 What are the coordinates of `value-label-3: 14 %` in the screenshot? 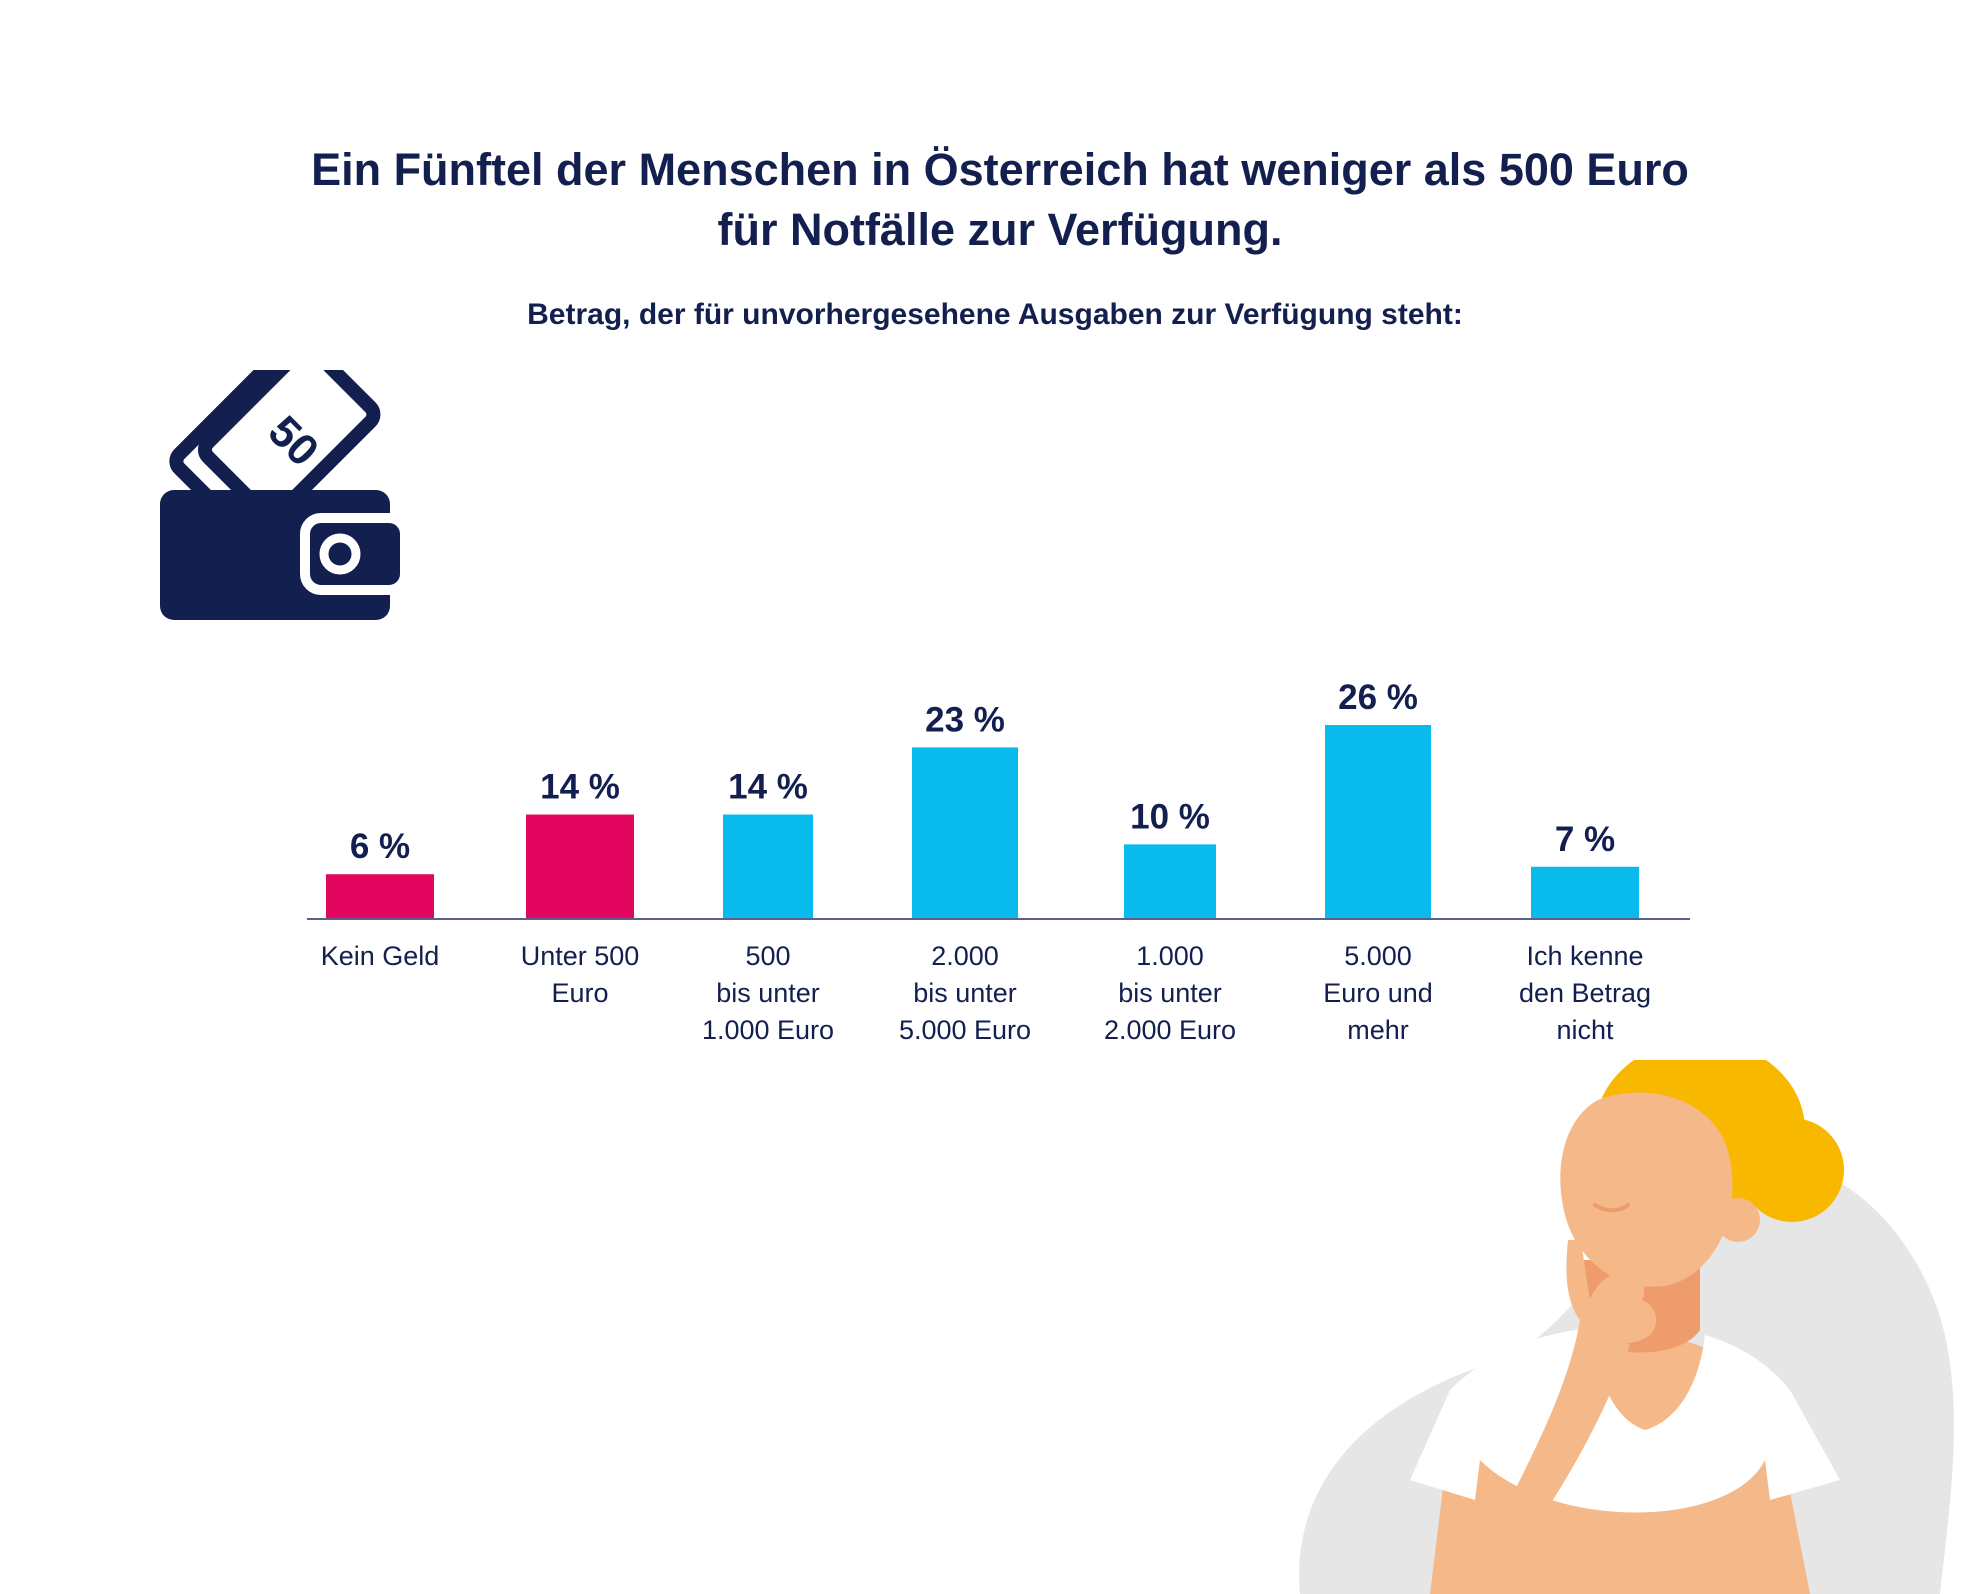 It's located at (768, 787).